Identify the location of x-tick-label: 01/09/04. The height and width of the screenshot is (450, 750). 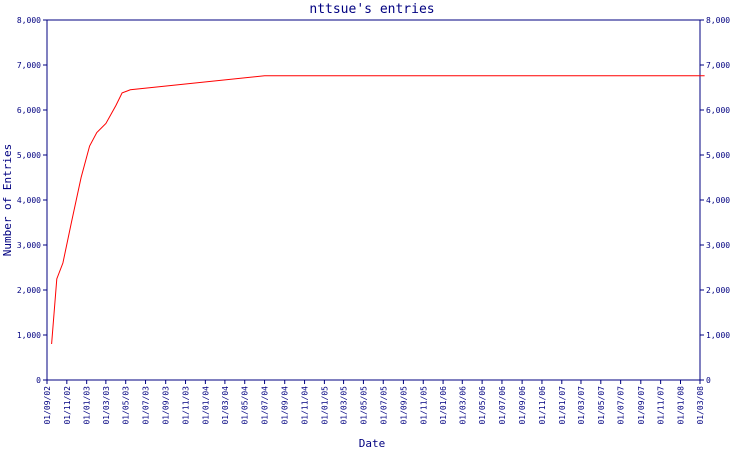
(285, 405).